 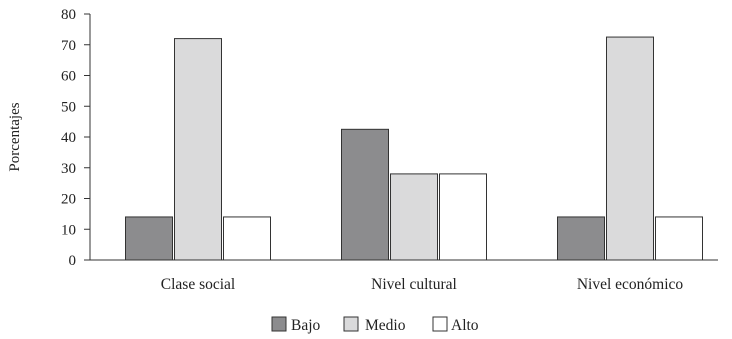 What do you see at coordinates (306, 325) in the screenshot?
I see `legend-label-bajo: Bajo` at bounding box center [306, 325].